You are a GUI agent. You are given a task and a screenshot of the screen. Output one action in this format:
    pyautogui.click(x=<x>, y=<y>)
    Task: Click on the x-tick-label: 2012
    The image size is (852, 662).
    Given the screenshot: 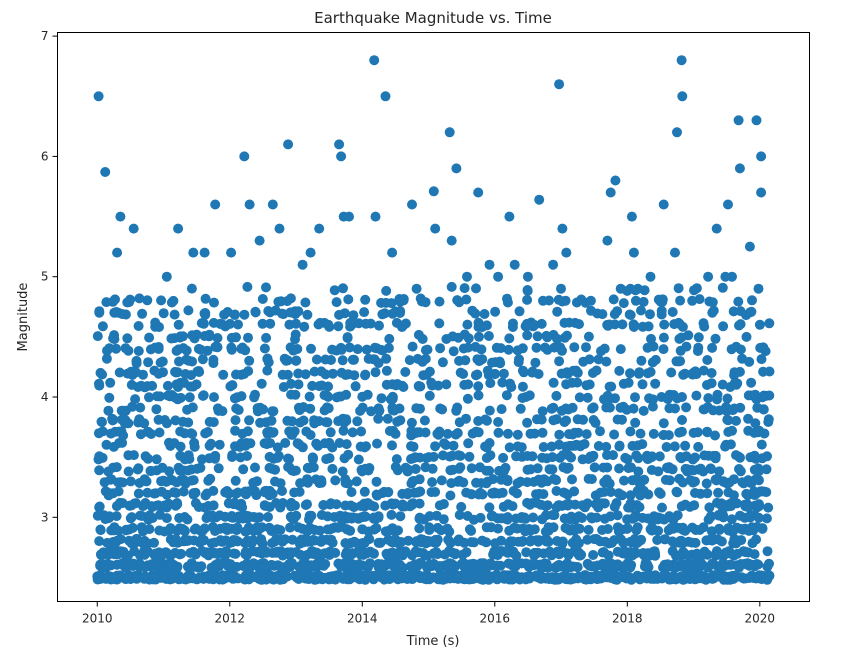 What is the action you would take?
    pyautogui.click(x=229, y=619)
    